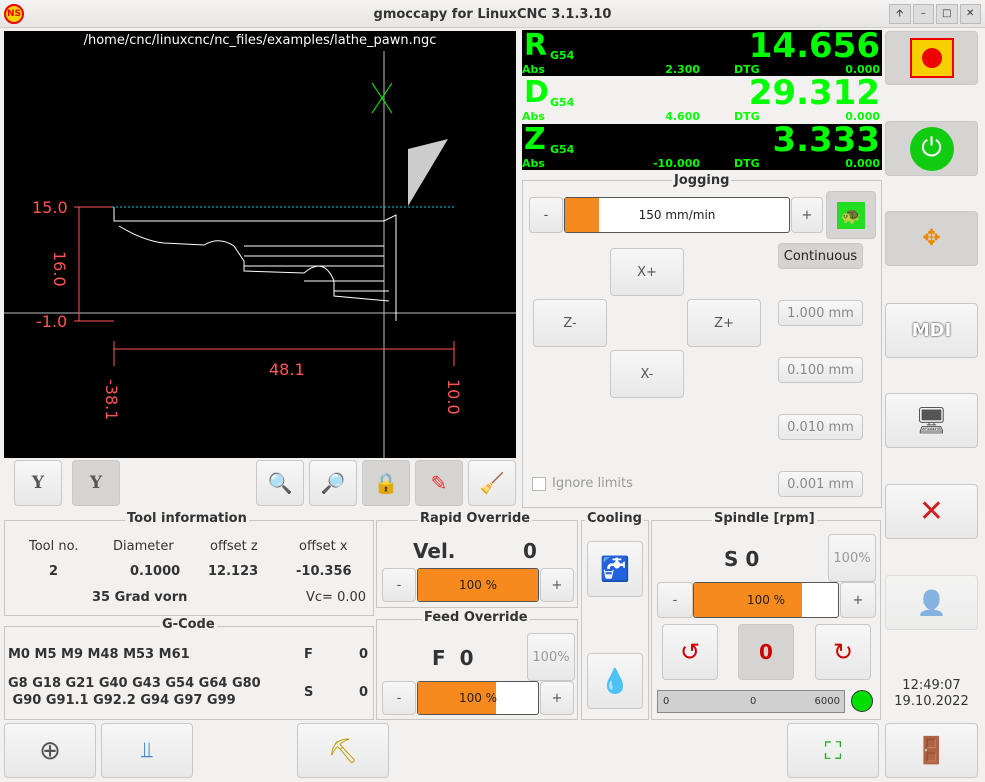  I want to click on lock-view-button: 🔒, so click(386, 483).